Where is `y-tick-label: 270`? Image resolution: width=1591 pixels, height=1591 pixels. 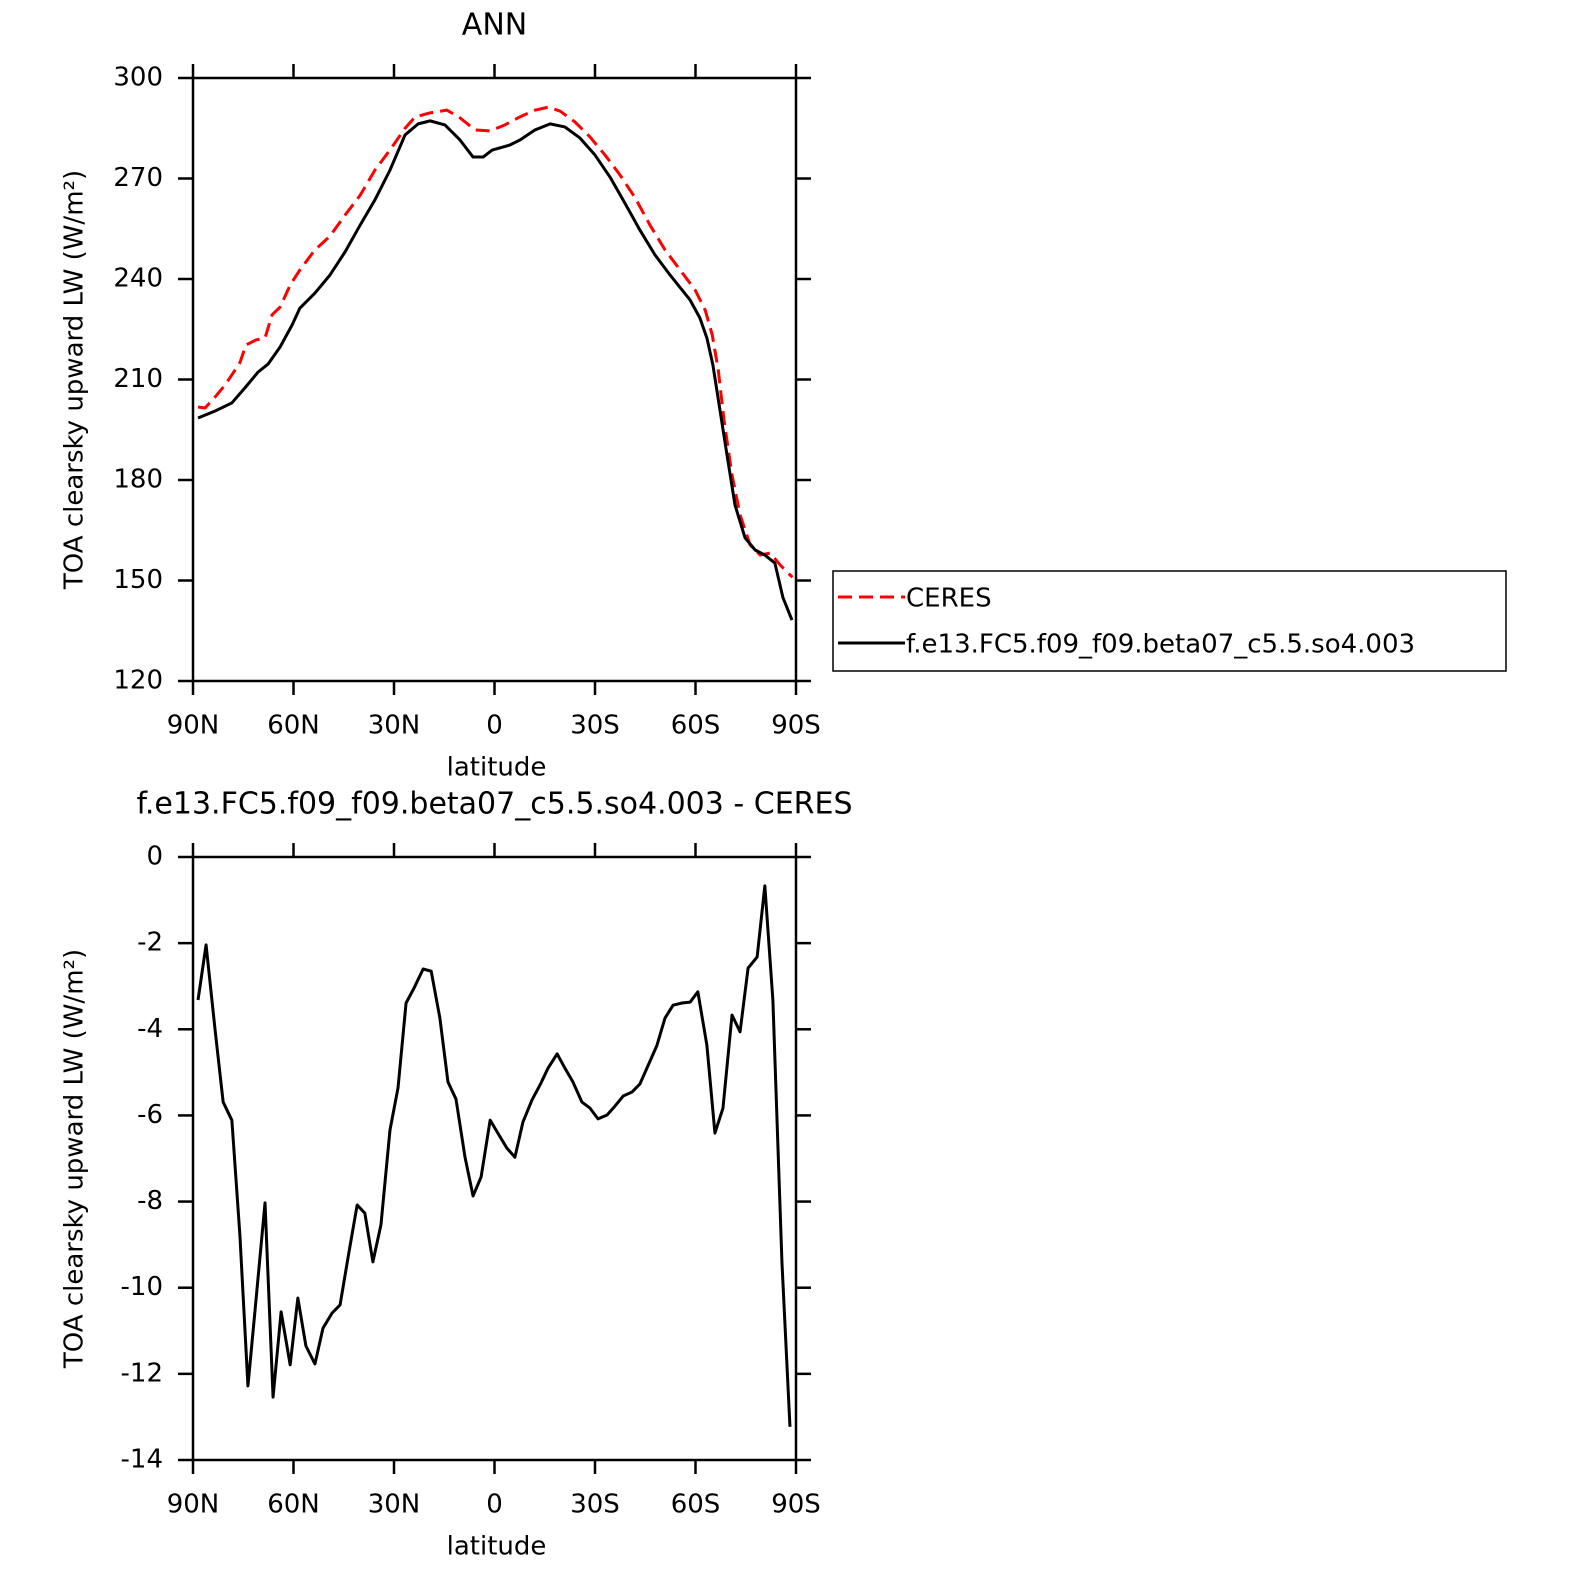 y-tick-label: 270 is located at coordinates (138, 178).